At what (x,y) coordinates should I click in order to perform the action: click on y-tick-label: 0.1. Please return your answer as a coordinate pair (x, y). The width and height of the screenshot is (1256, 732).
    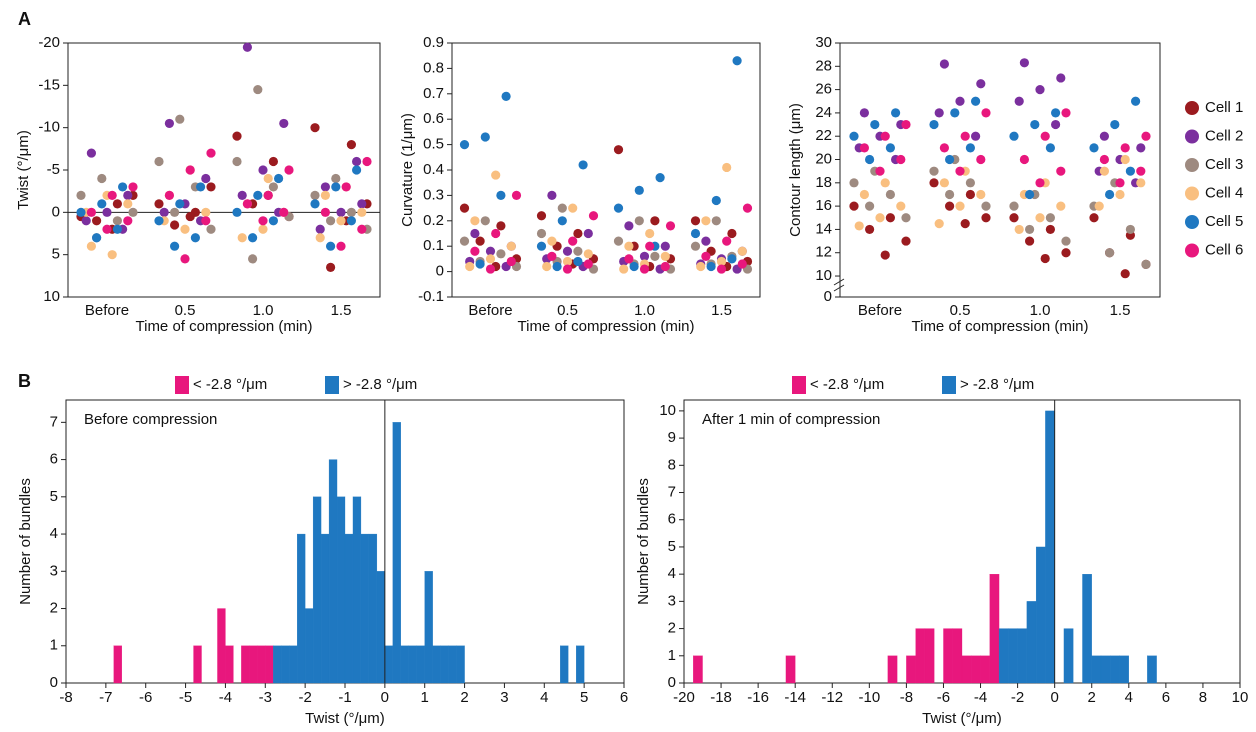
    Looking at the image, I should click on (433, 245).